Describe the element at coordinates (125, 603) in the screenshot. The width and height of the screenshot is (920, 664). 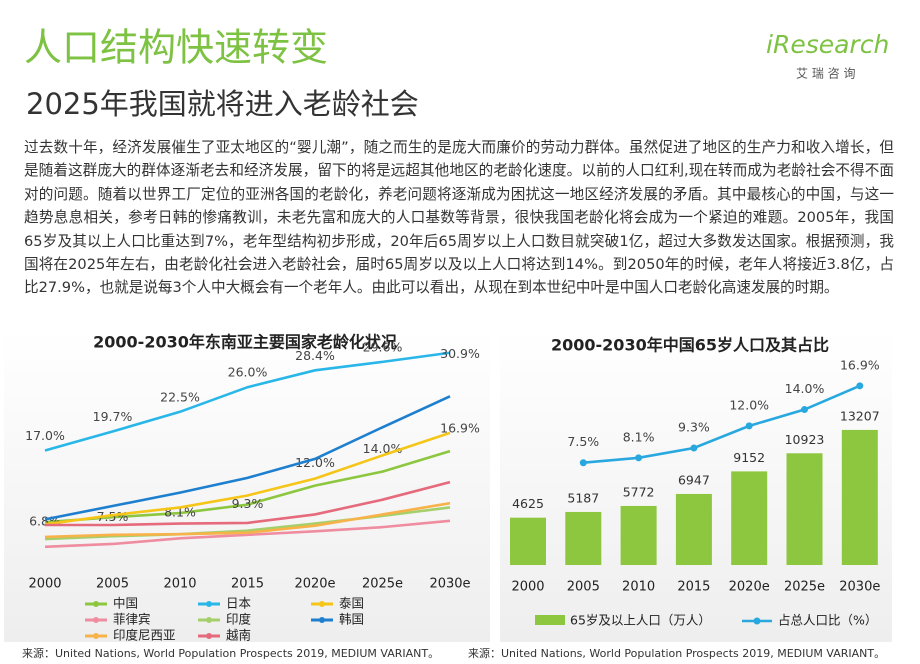
I see `legend-label: 中国` at that location.